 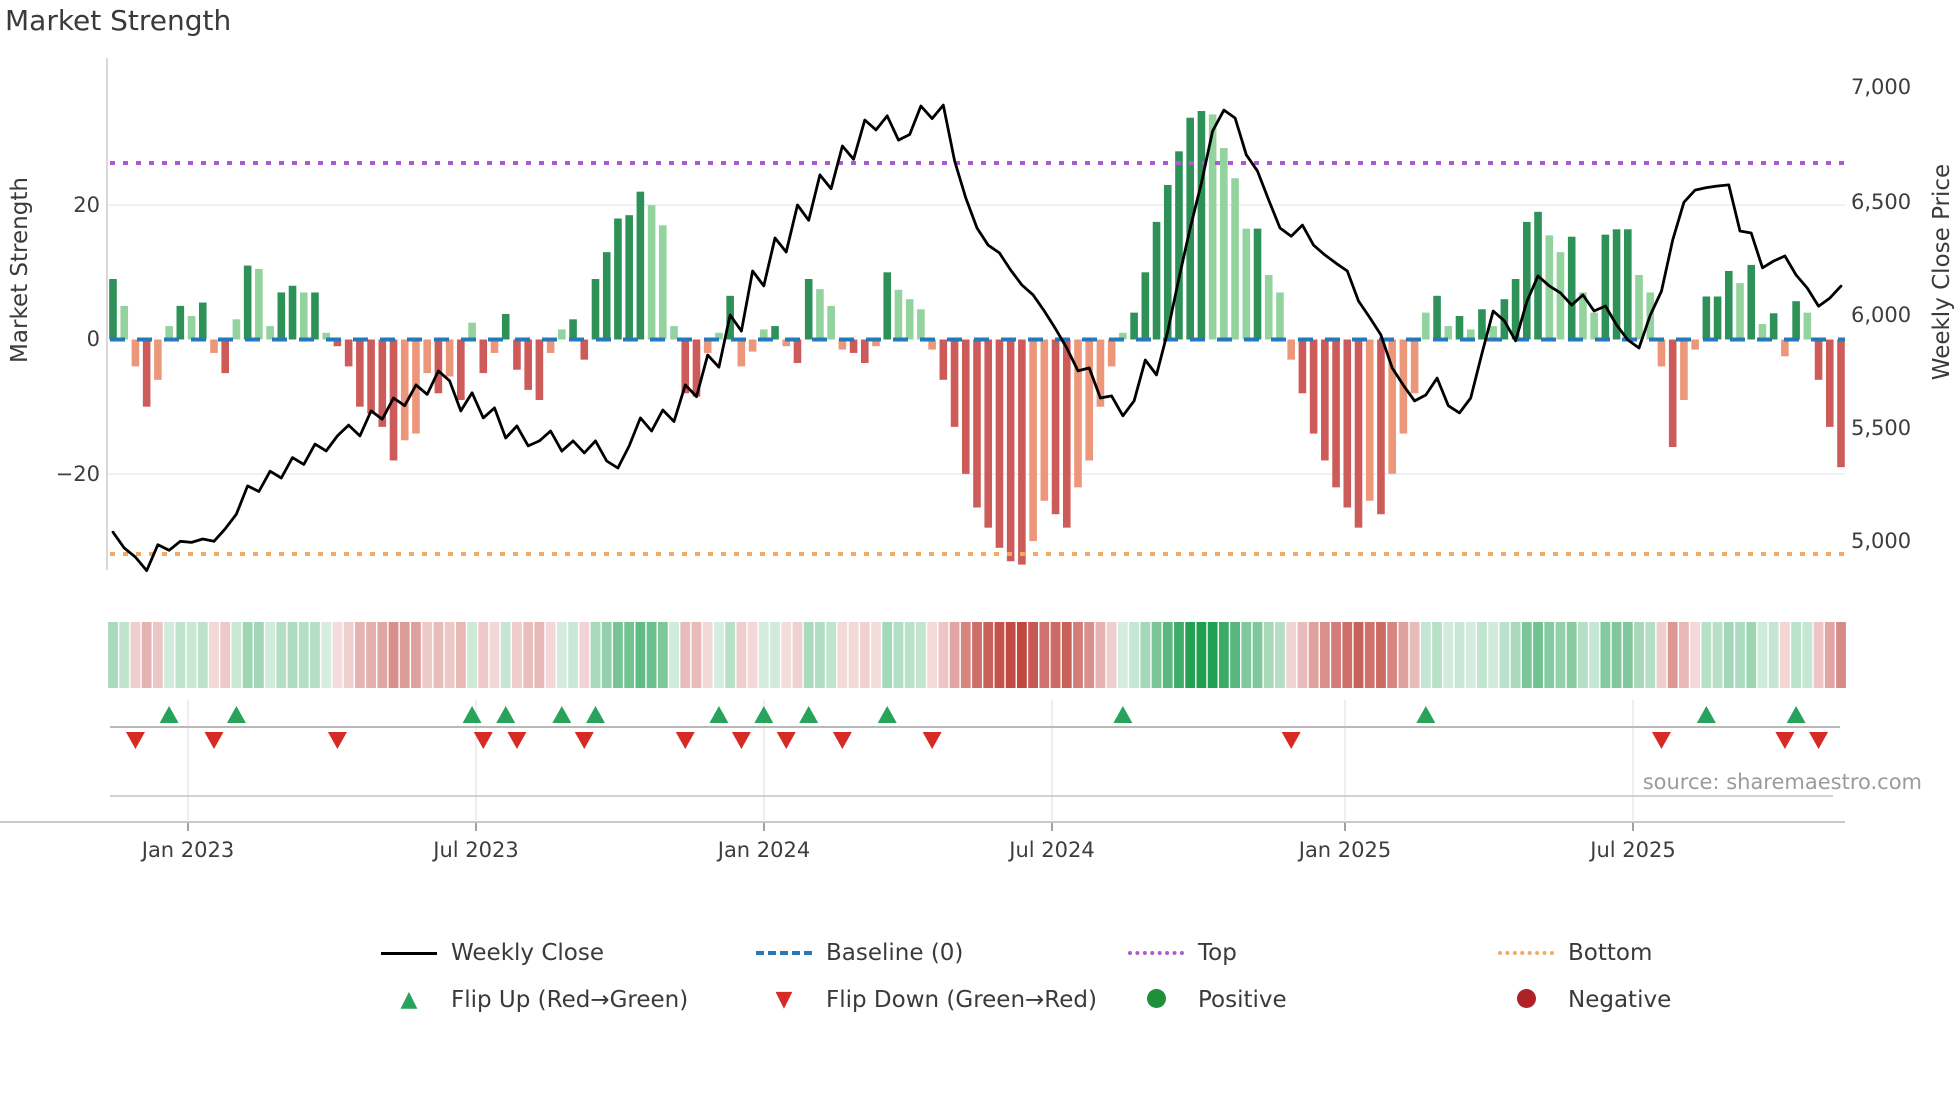 I want to click on legend-negative: Negative, so click(x=1584, y=1000).